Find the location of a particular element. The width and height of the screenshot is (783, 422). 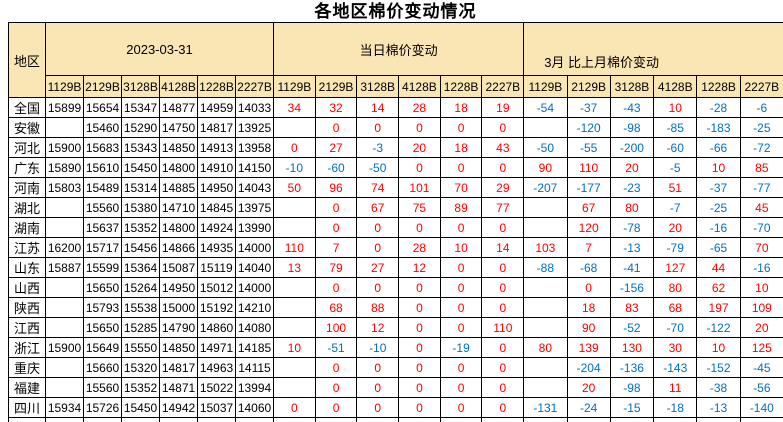

grade-column-header: 1228B is located at coordinates (216, 86).